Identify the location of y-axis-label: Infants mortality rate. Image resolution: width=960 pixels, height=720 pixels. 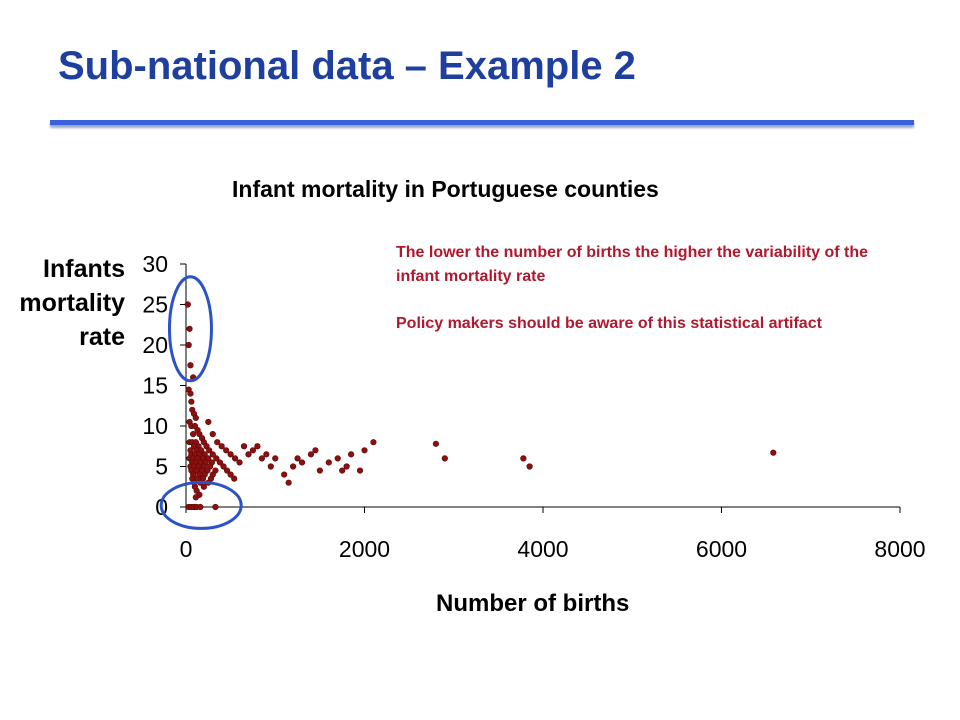
(72, 303).